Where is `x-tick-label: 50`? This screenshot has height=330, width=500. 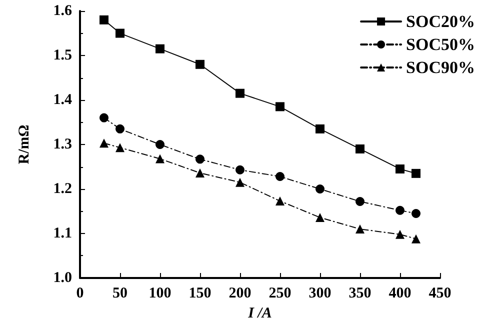 x-tick-label: 50 is located at coordinates (120, 294).